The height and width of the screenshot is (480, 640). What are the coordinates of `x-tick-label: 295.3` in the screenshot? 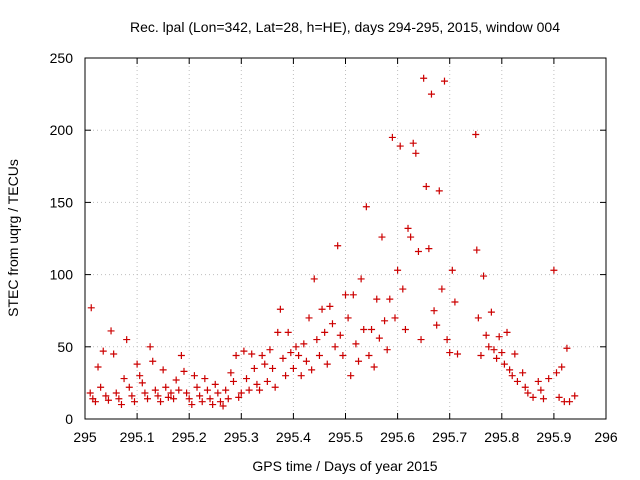 It's located at (241, 437).